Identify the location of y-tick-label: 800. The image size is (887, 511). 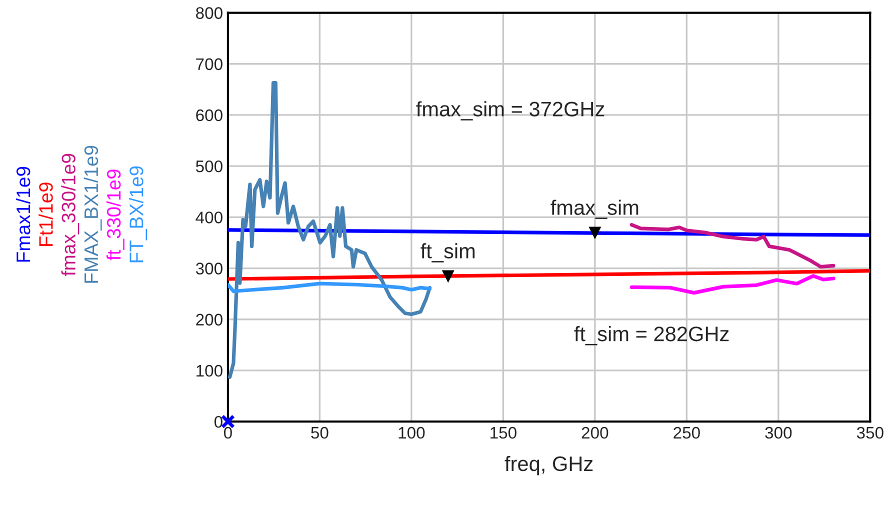
(209, 13).